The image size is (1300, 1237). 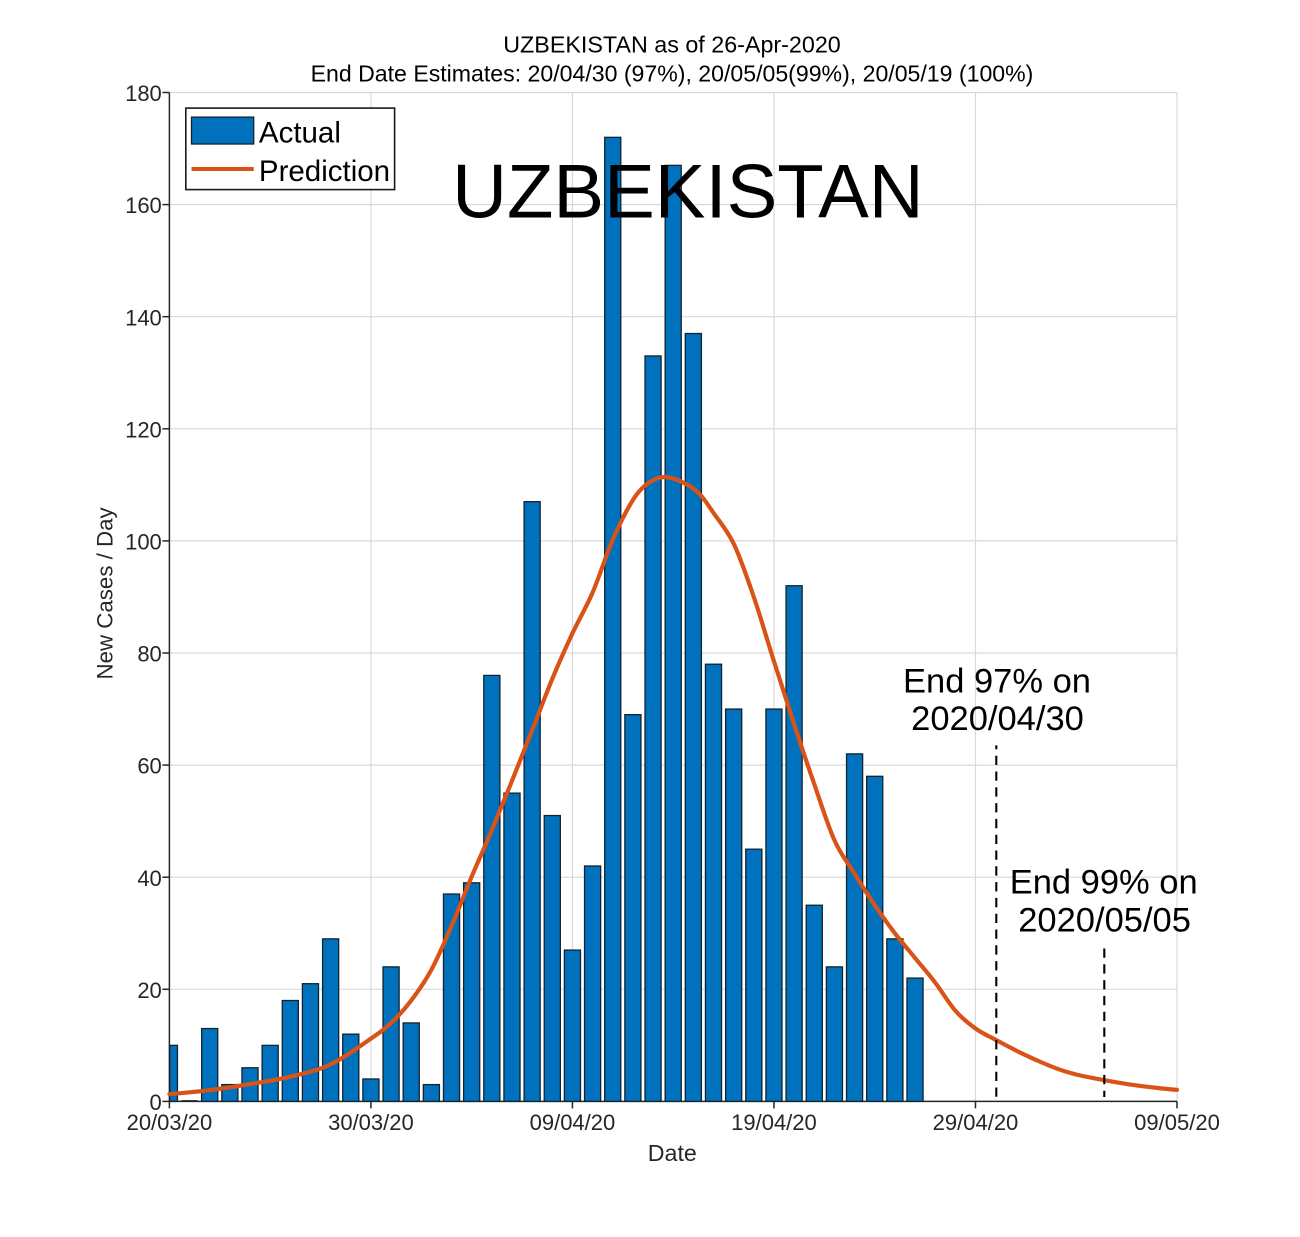 I want to click on svg-text: UZBEKISTAN, so click(x=688, y=192).